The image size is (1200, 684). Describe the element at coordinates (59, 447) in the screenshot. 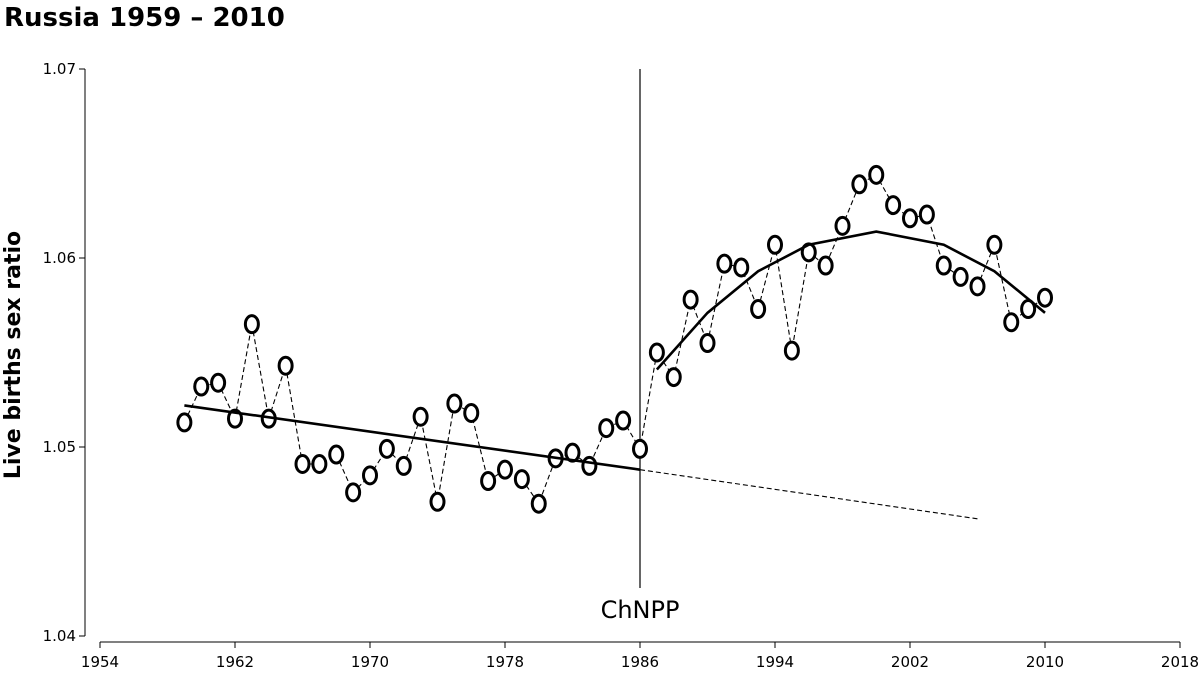

I see `y-tick-label: 1.05` at that location.